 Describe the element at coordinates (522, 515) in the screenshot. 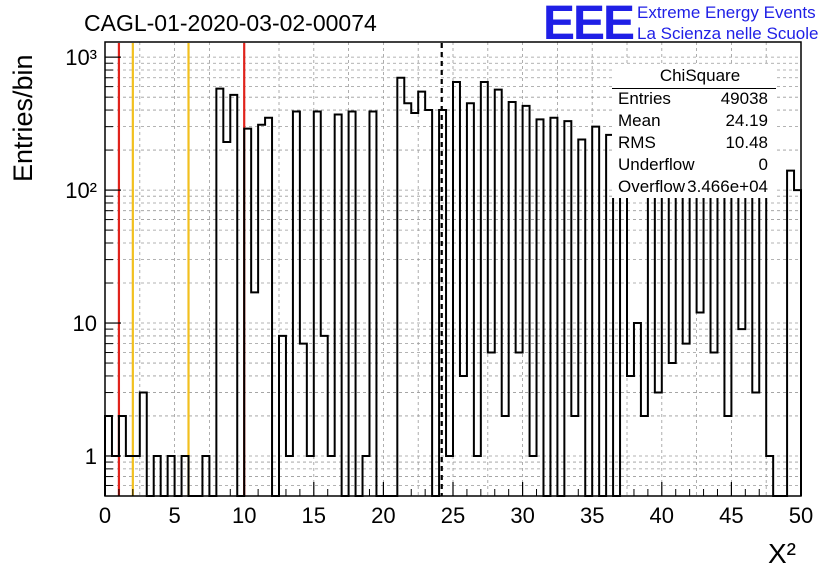

I see `x-tick-label: 30` at that location.